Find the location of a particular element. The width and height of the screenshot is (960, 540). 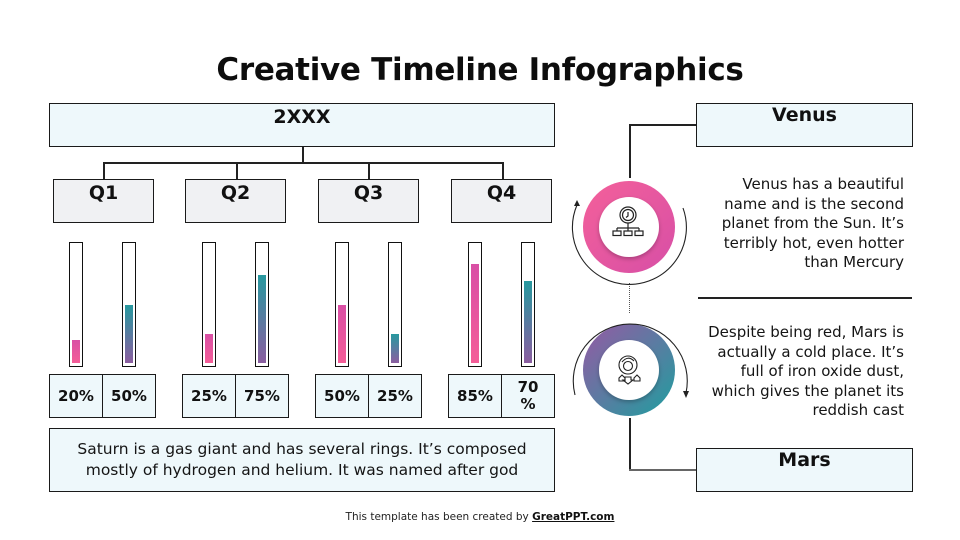

quarter-box-q4: Q4 is located at coordinates (501, 201).